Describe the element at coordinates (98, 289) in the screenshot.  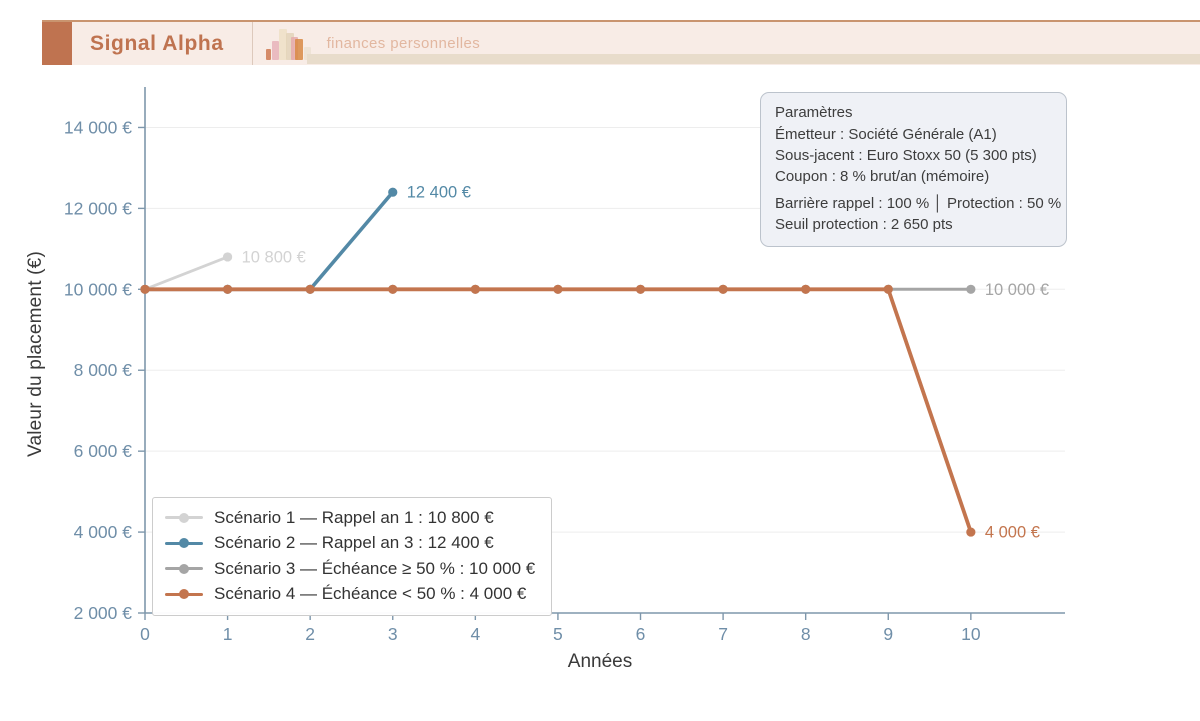
I see `y-tick-label: 10 000 €` at that location.